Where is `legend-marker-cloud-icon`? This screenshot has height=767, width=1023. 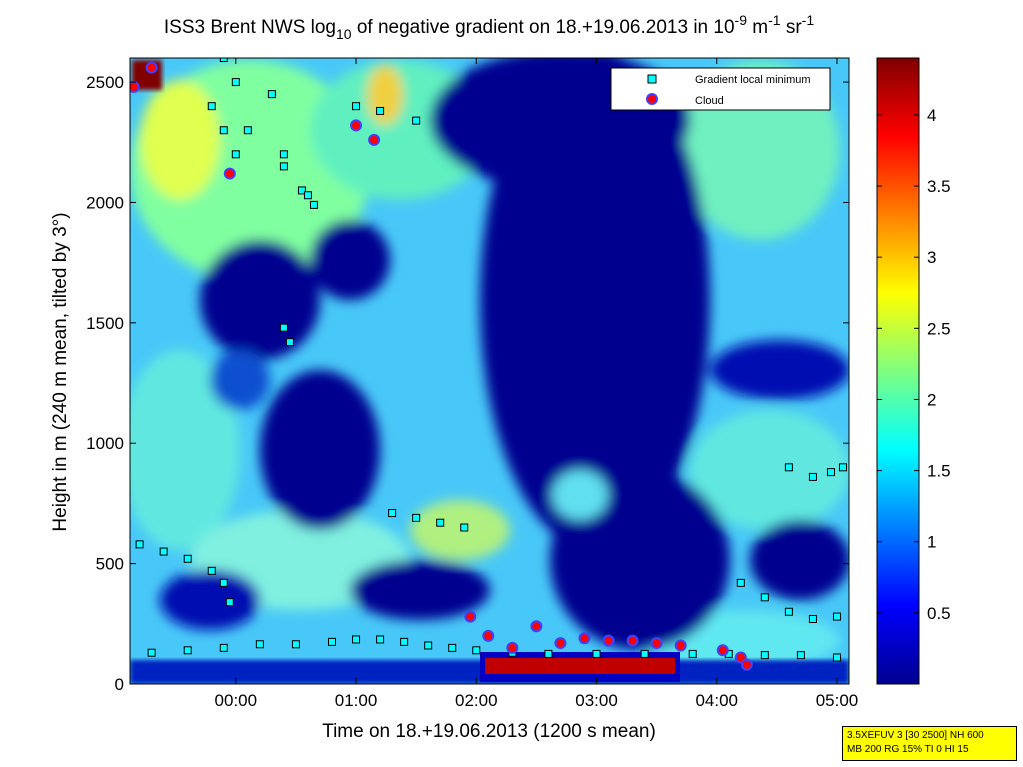
legend-marker-cloud-icon is located at coordinates (652, 99).